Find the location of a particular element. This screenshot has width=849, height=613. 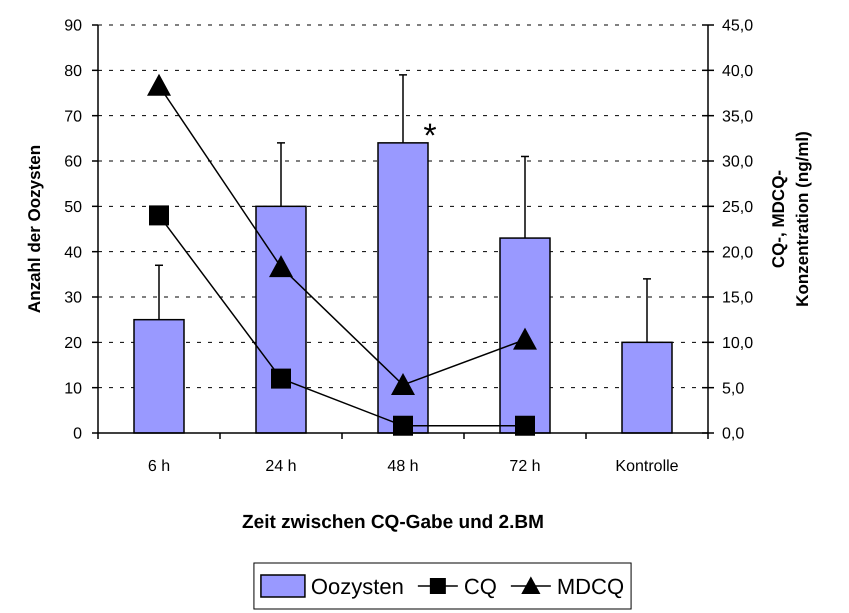

y2-tick-label: 45,0 is located at coordinates (738, 26).